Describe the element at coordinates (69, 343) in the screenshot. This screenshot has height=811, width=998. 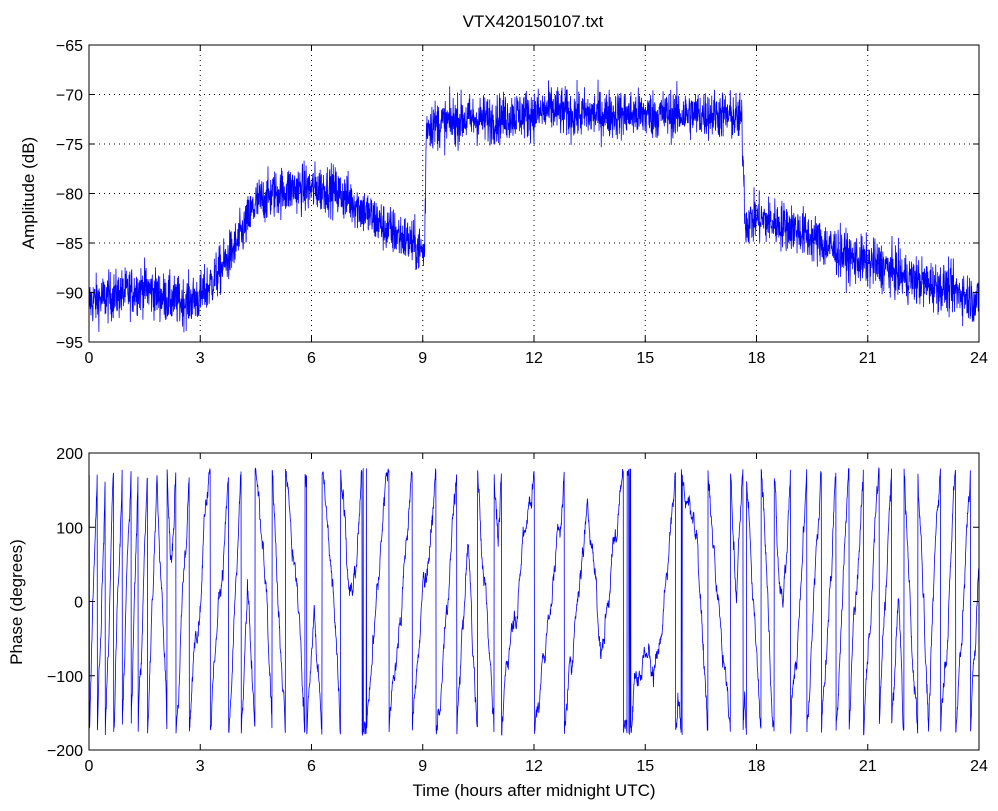
I see `amplitude-y-tick-label: −95` at that location.